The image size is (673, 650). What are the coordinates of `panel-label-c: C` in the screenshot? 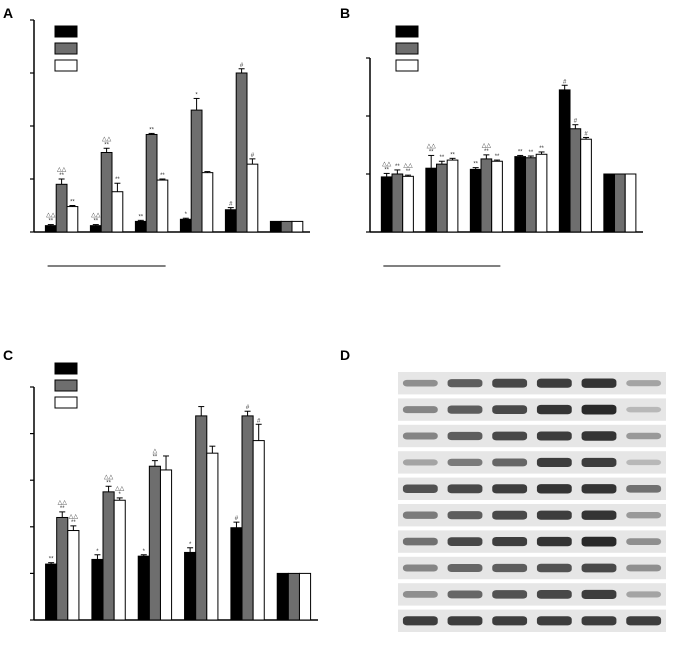 It's located at (8, 355).